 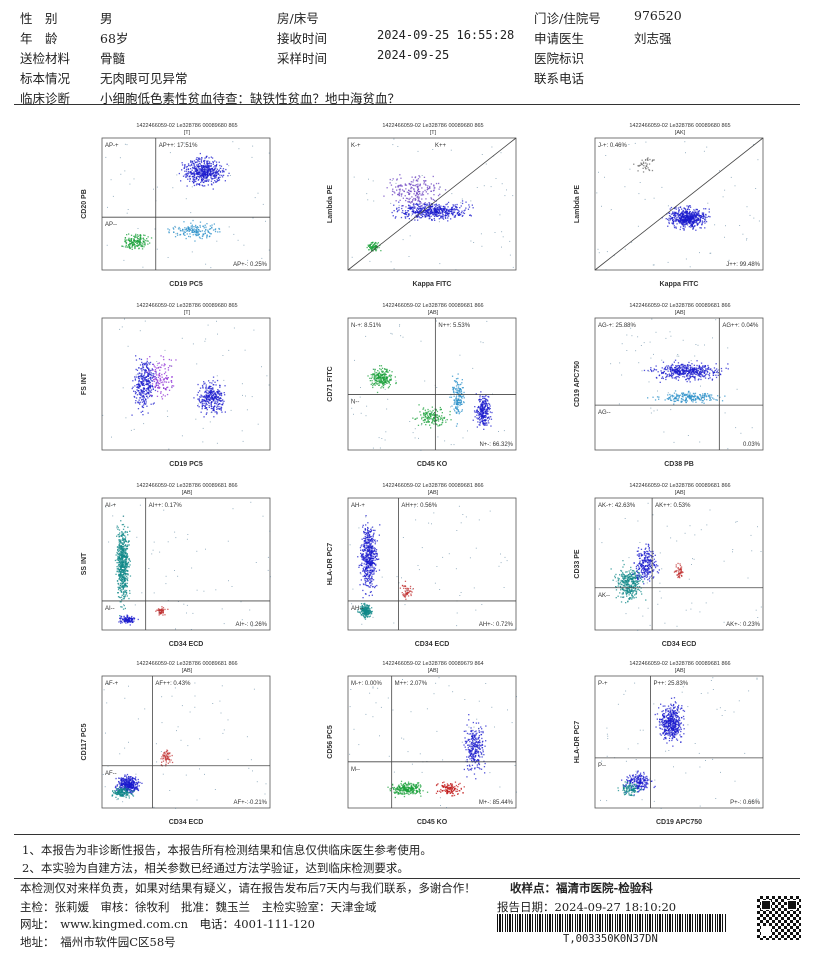 I want to click on x-axis-label: CD45 KO, so click(x=432, y=464).